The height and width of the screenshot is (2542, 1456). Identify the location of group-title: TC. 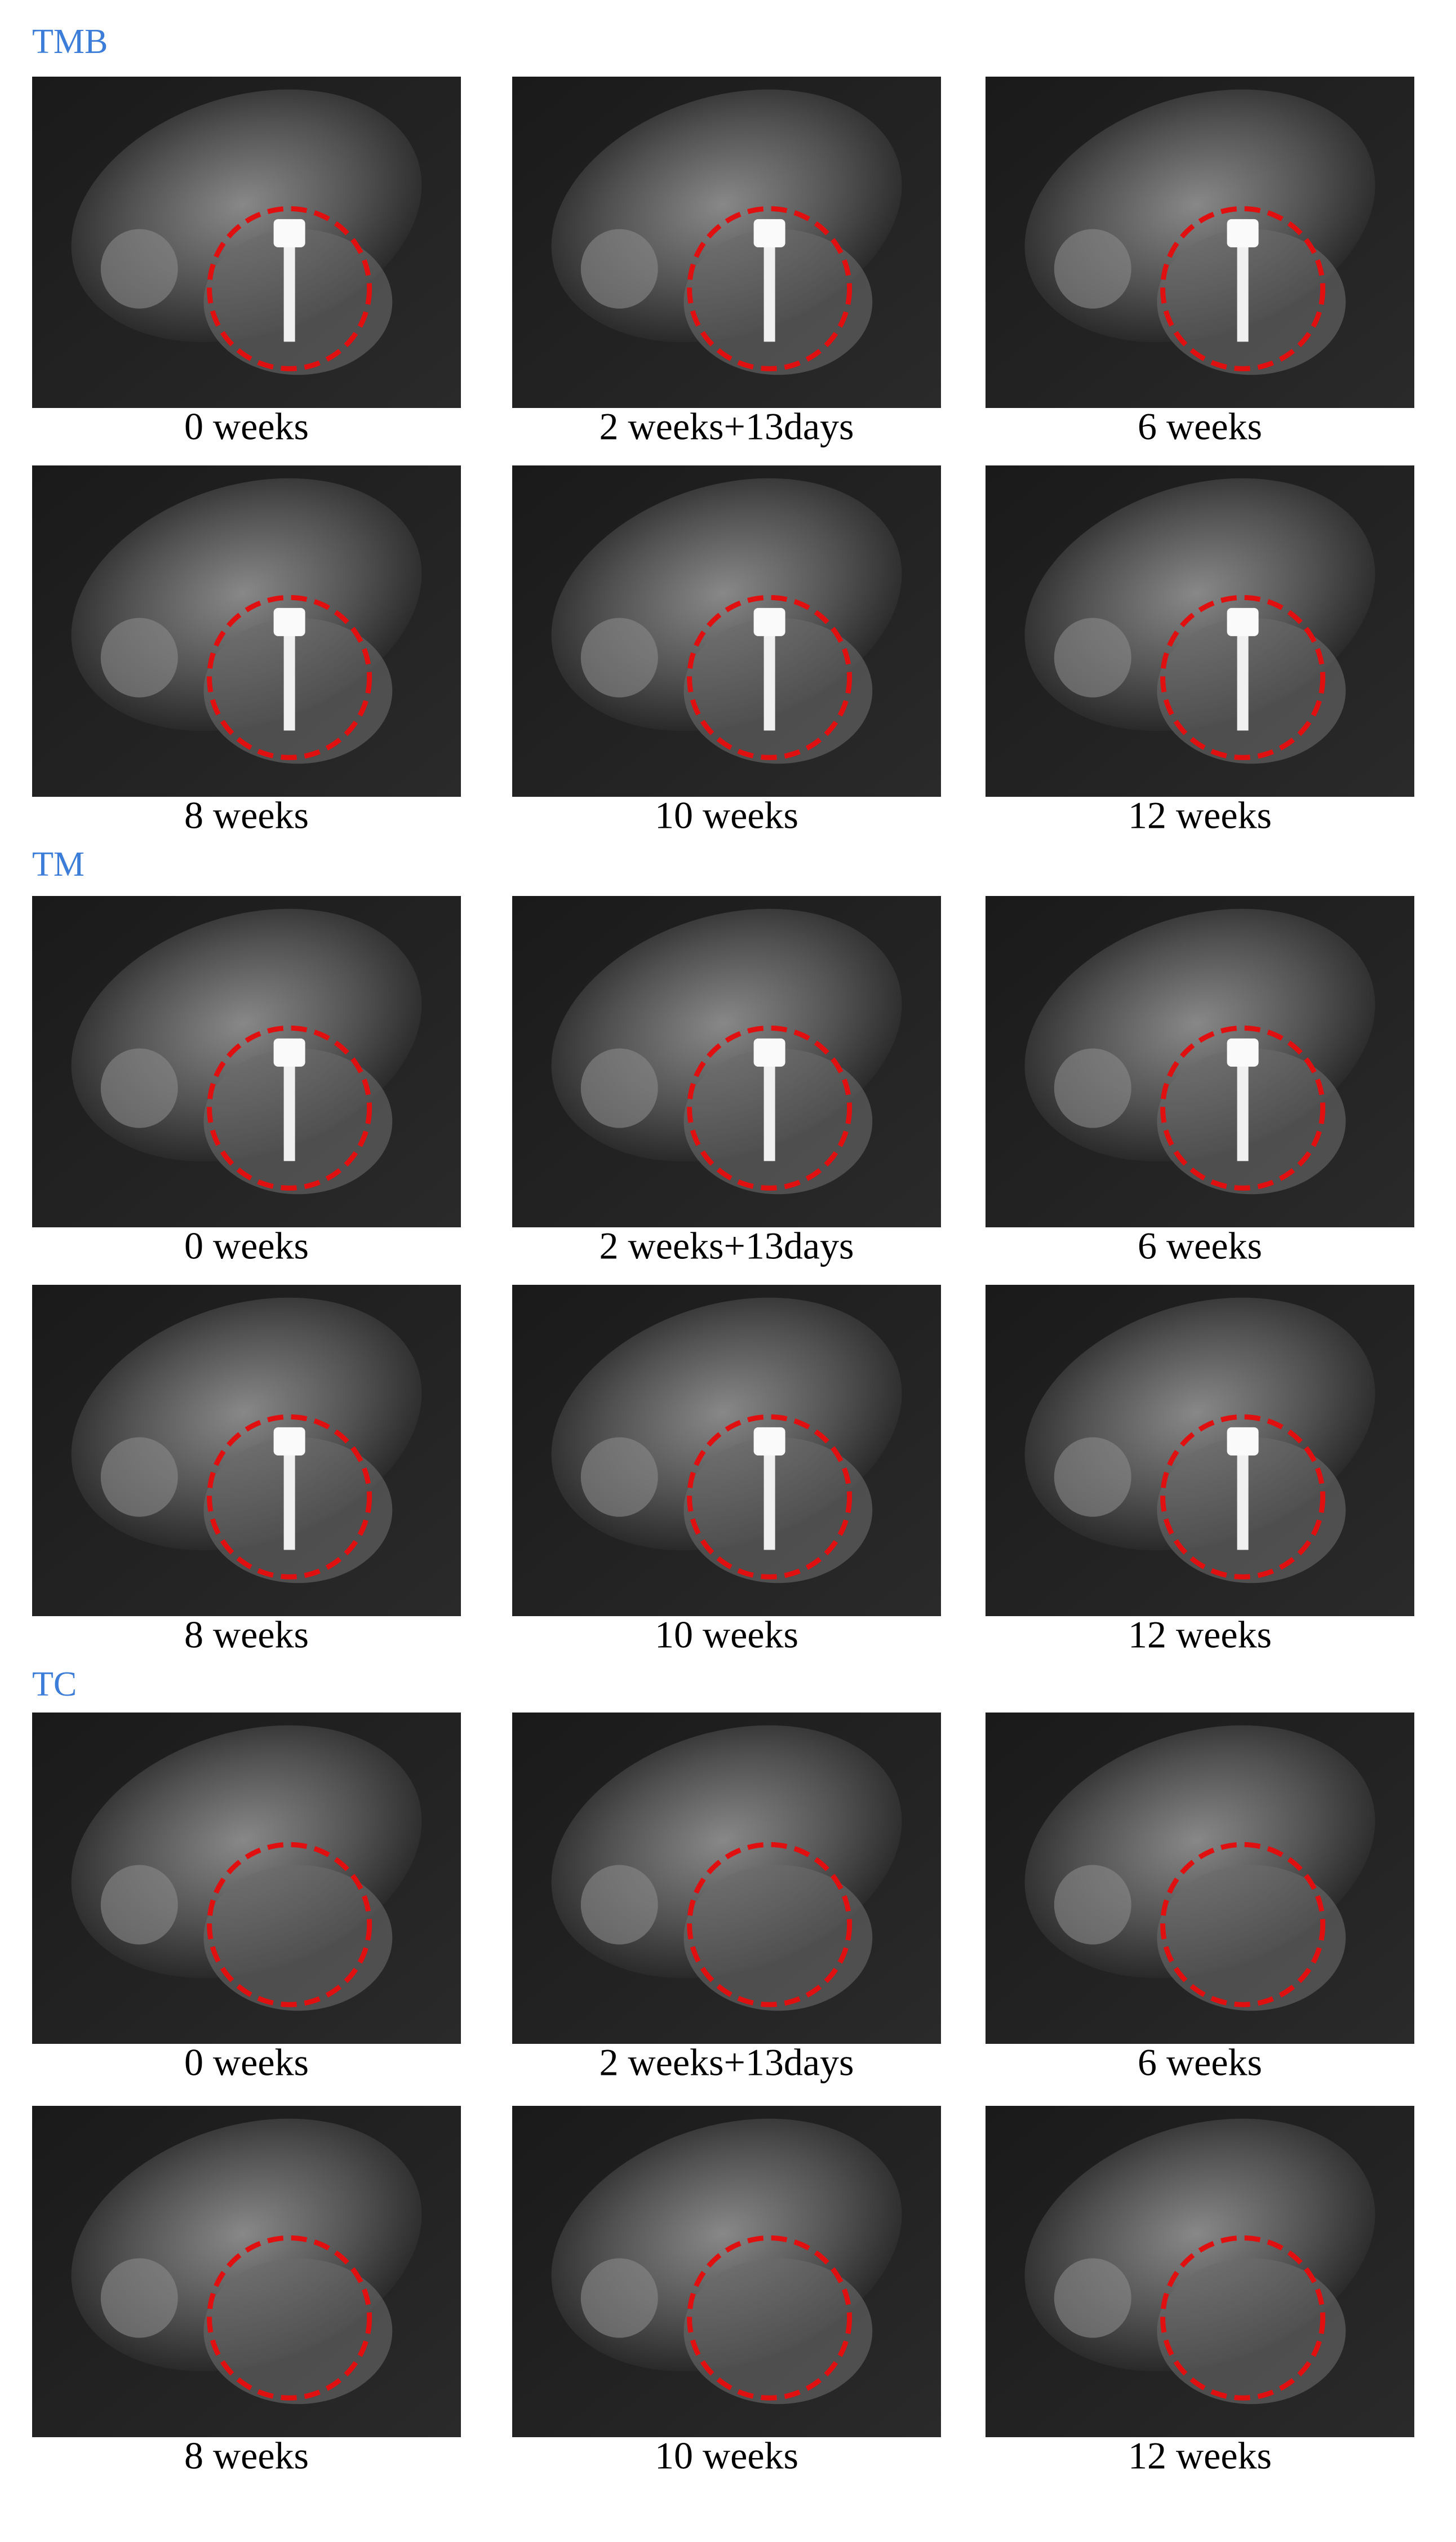
(54, 1684).